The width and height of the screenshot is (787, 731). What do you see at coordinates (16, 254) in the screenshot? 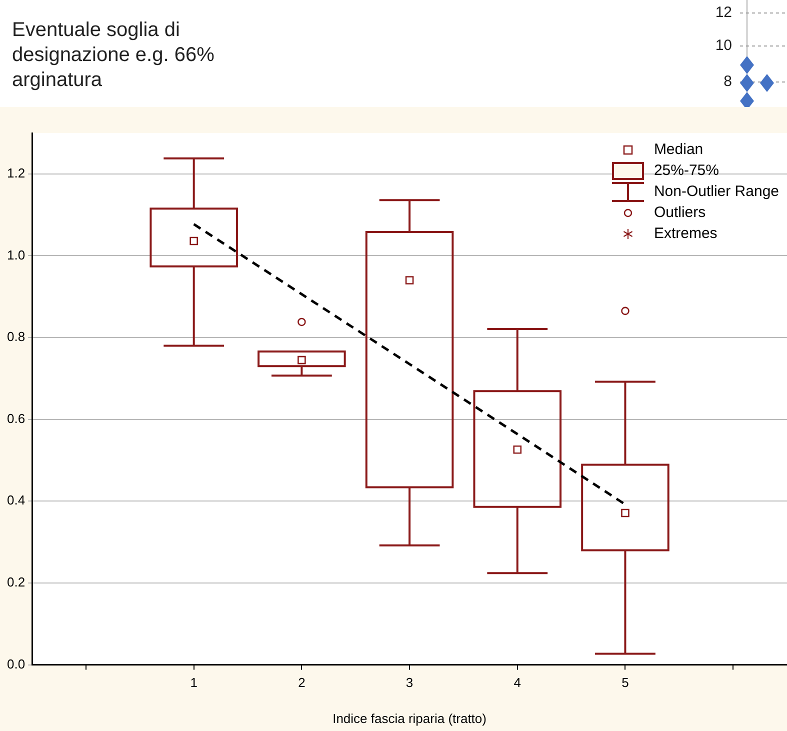
I see `y-tick-label: 1.0` at bounding box center [16, 254].